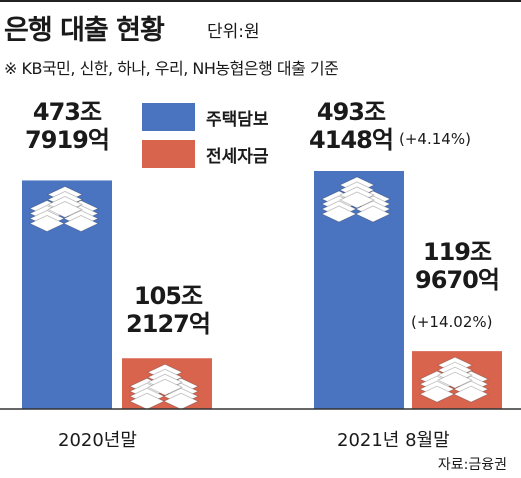 The image size is (521, 478). Describe the element at coordinates (67, 140) in the screenshot. I see `value-label-2020-mortgage-eok: 7919억` at that location.